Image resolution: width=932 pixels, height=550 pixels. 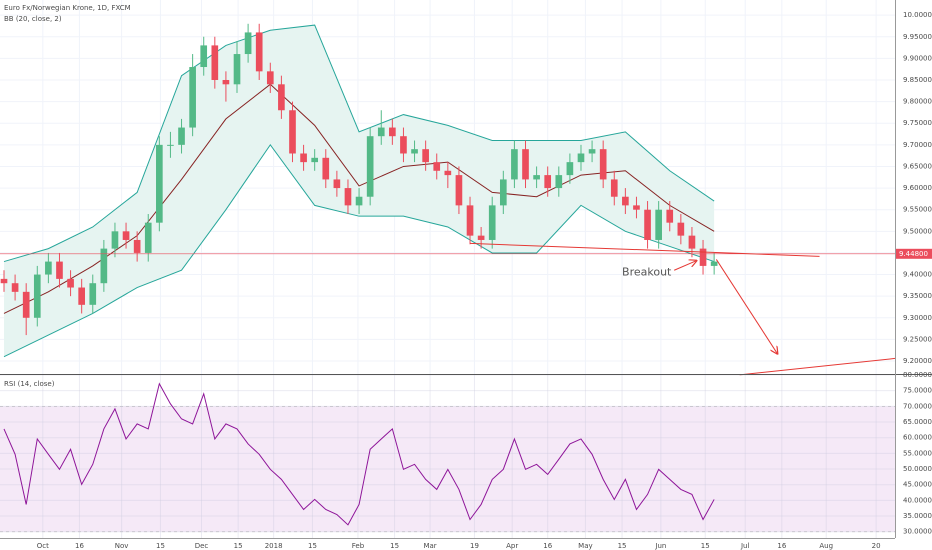 I want to click on y-tick-label: 9.55000, so click(x=917, y=210).